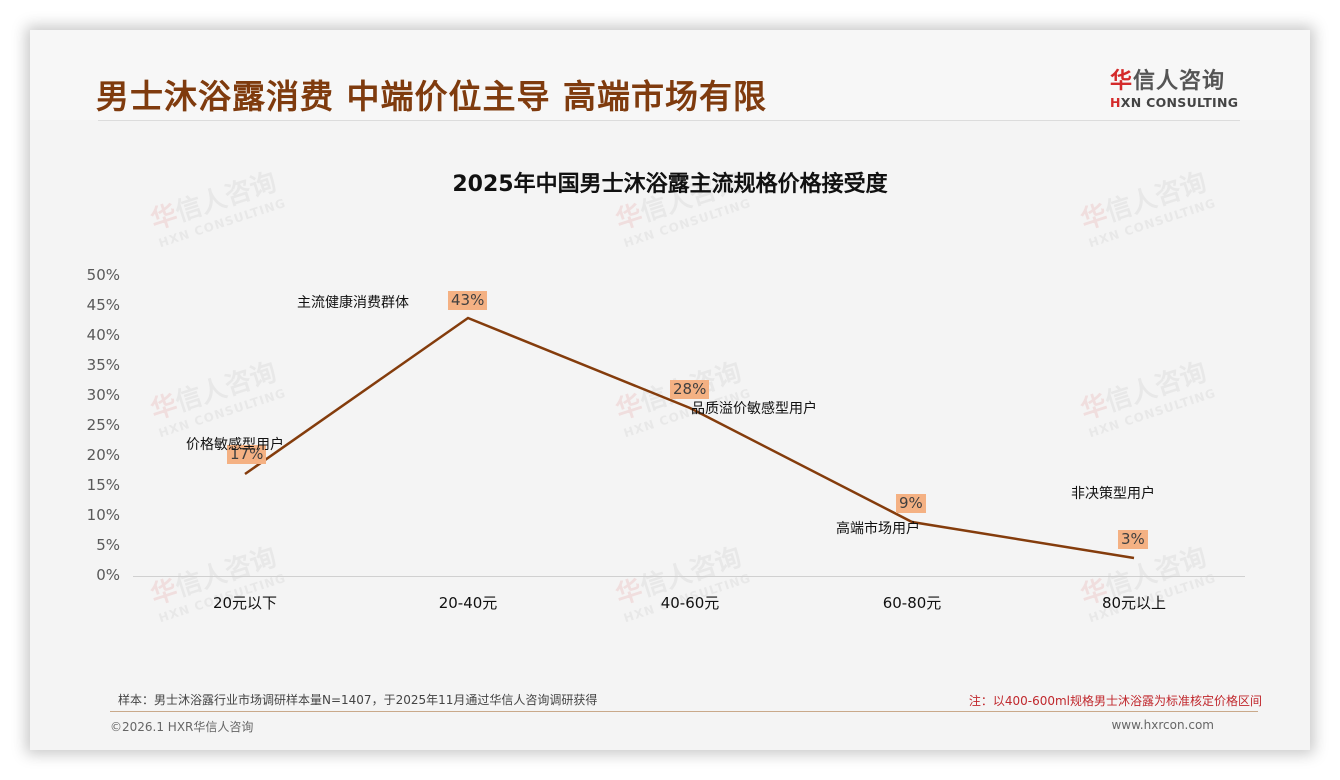 This screenshot has height=780, width=1340. Describe the element at coordinates (1113, 494) in the screenshot. I see `segment-annotation: 非决策型用户` at that location.